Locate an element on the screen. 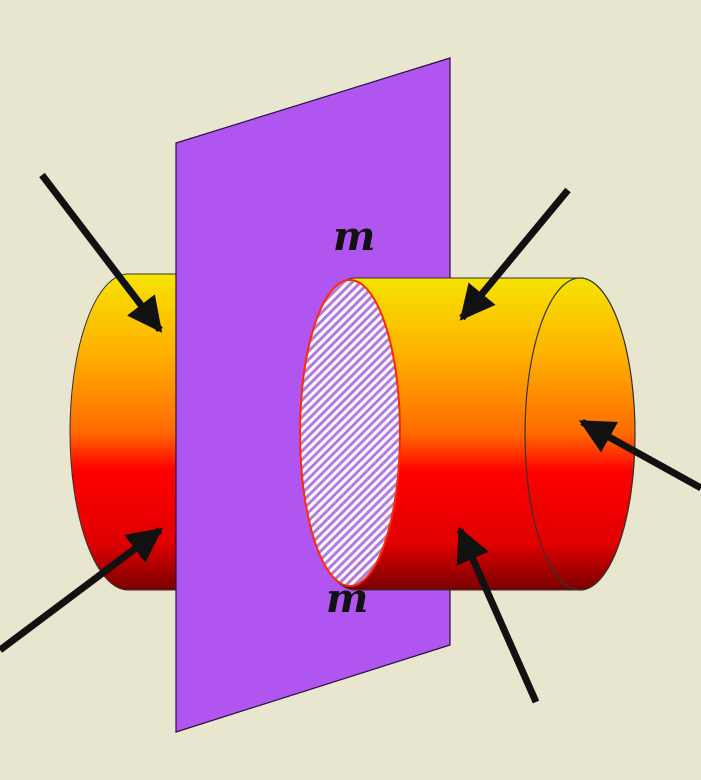  section-label-top: m is located at coordinates (354, 236).